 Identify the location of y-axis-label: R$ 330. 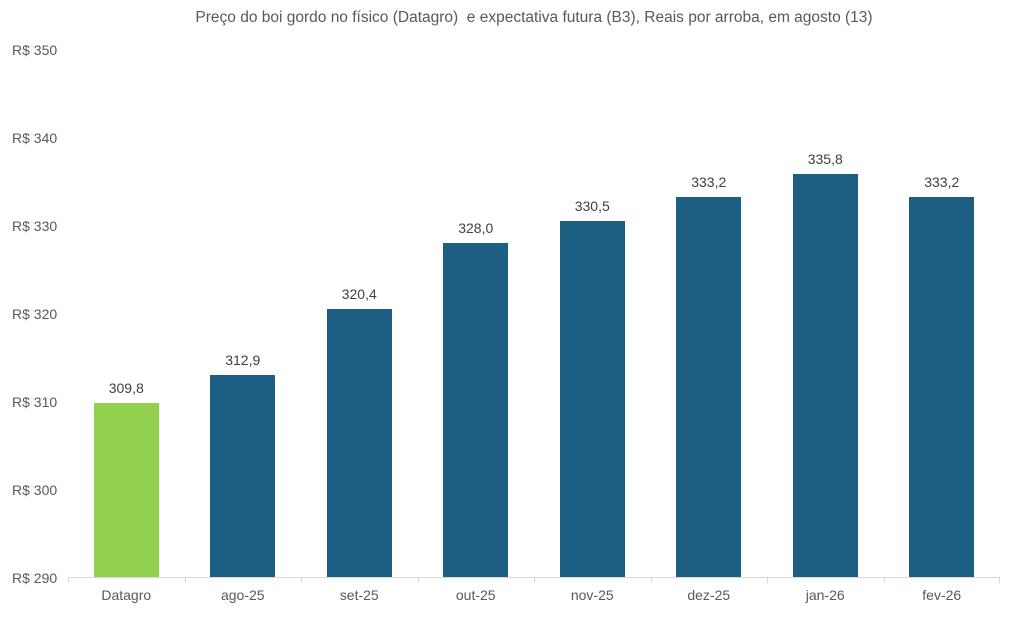
(35, 226).